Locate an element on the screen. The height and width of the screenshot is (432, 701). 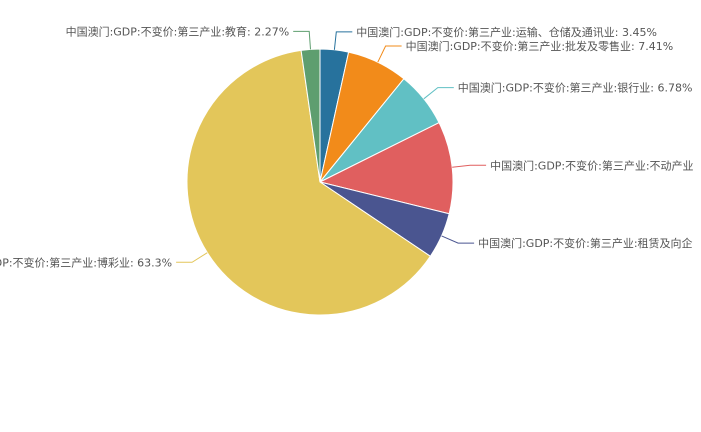
slice-label-1: 中国澳门:GDP:不变价:第三产业:批发及零售业: 7.41% is located at coordinates (540, 46).